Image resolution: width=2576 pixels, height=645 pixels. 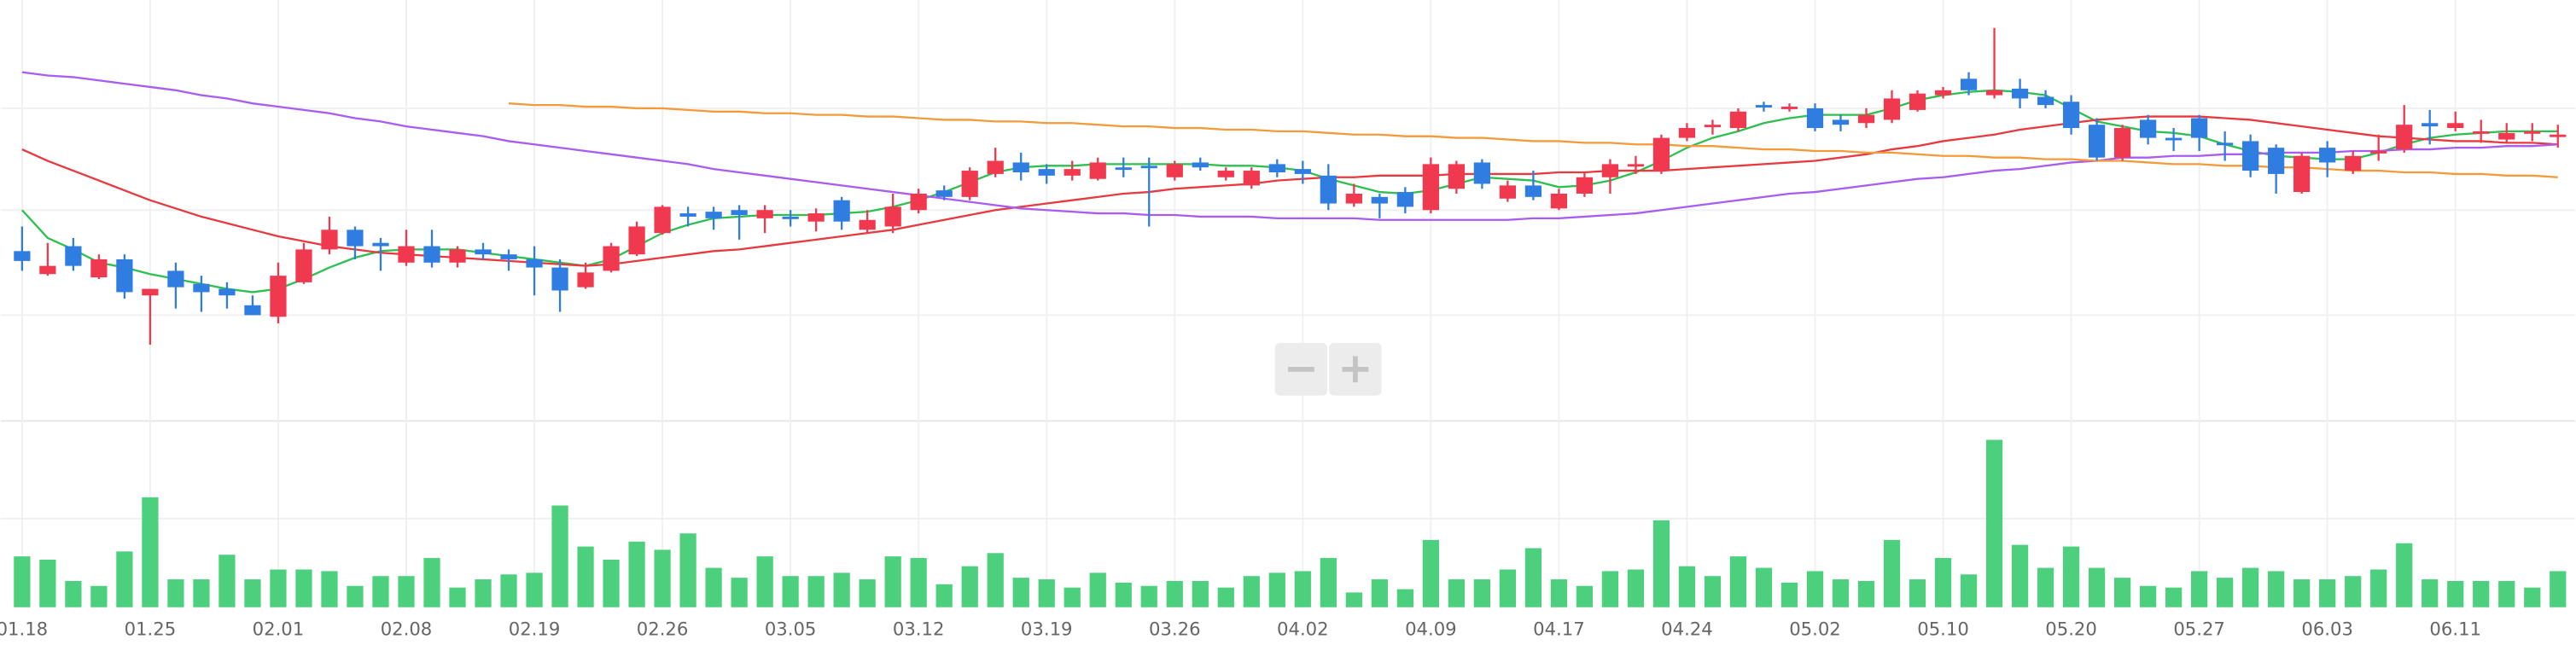 What do you see at coordinates (2455, 629) in the screenshot?
I see `x-tick-label: 06.11` at bounding box center [2455, 629].